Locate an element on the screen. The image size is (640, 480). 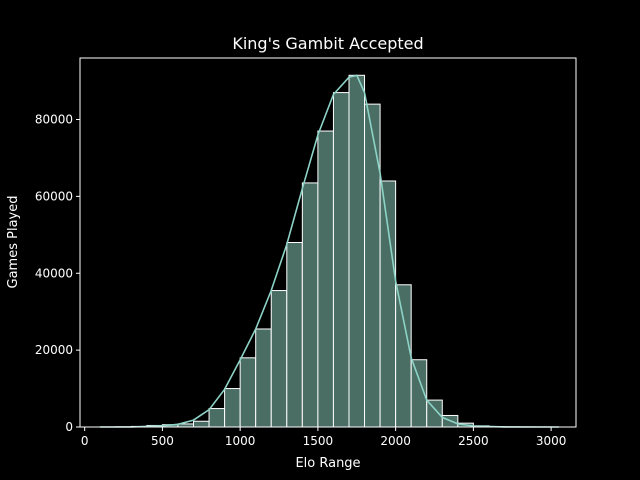
y-tick-label: 60000 is located at coordinates (54, 196).